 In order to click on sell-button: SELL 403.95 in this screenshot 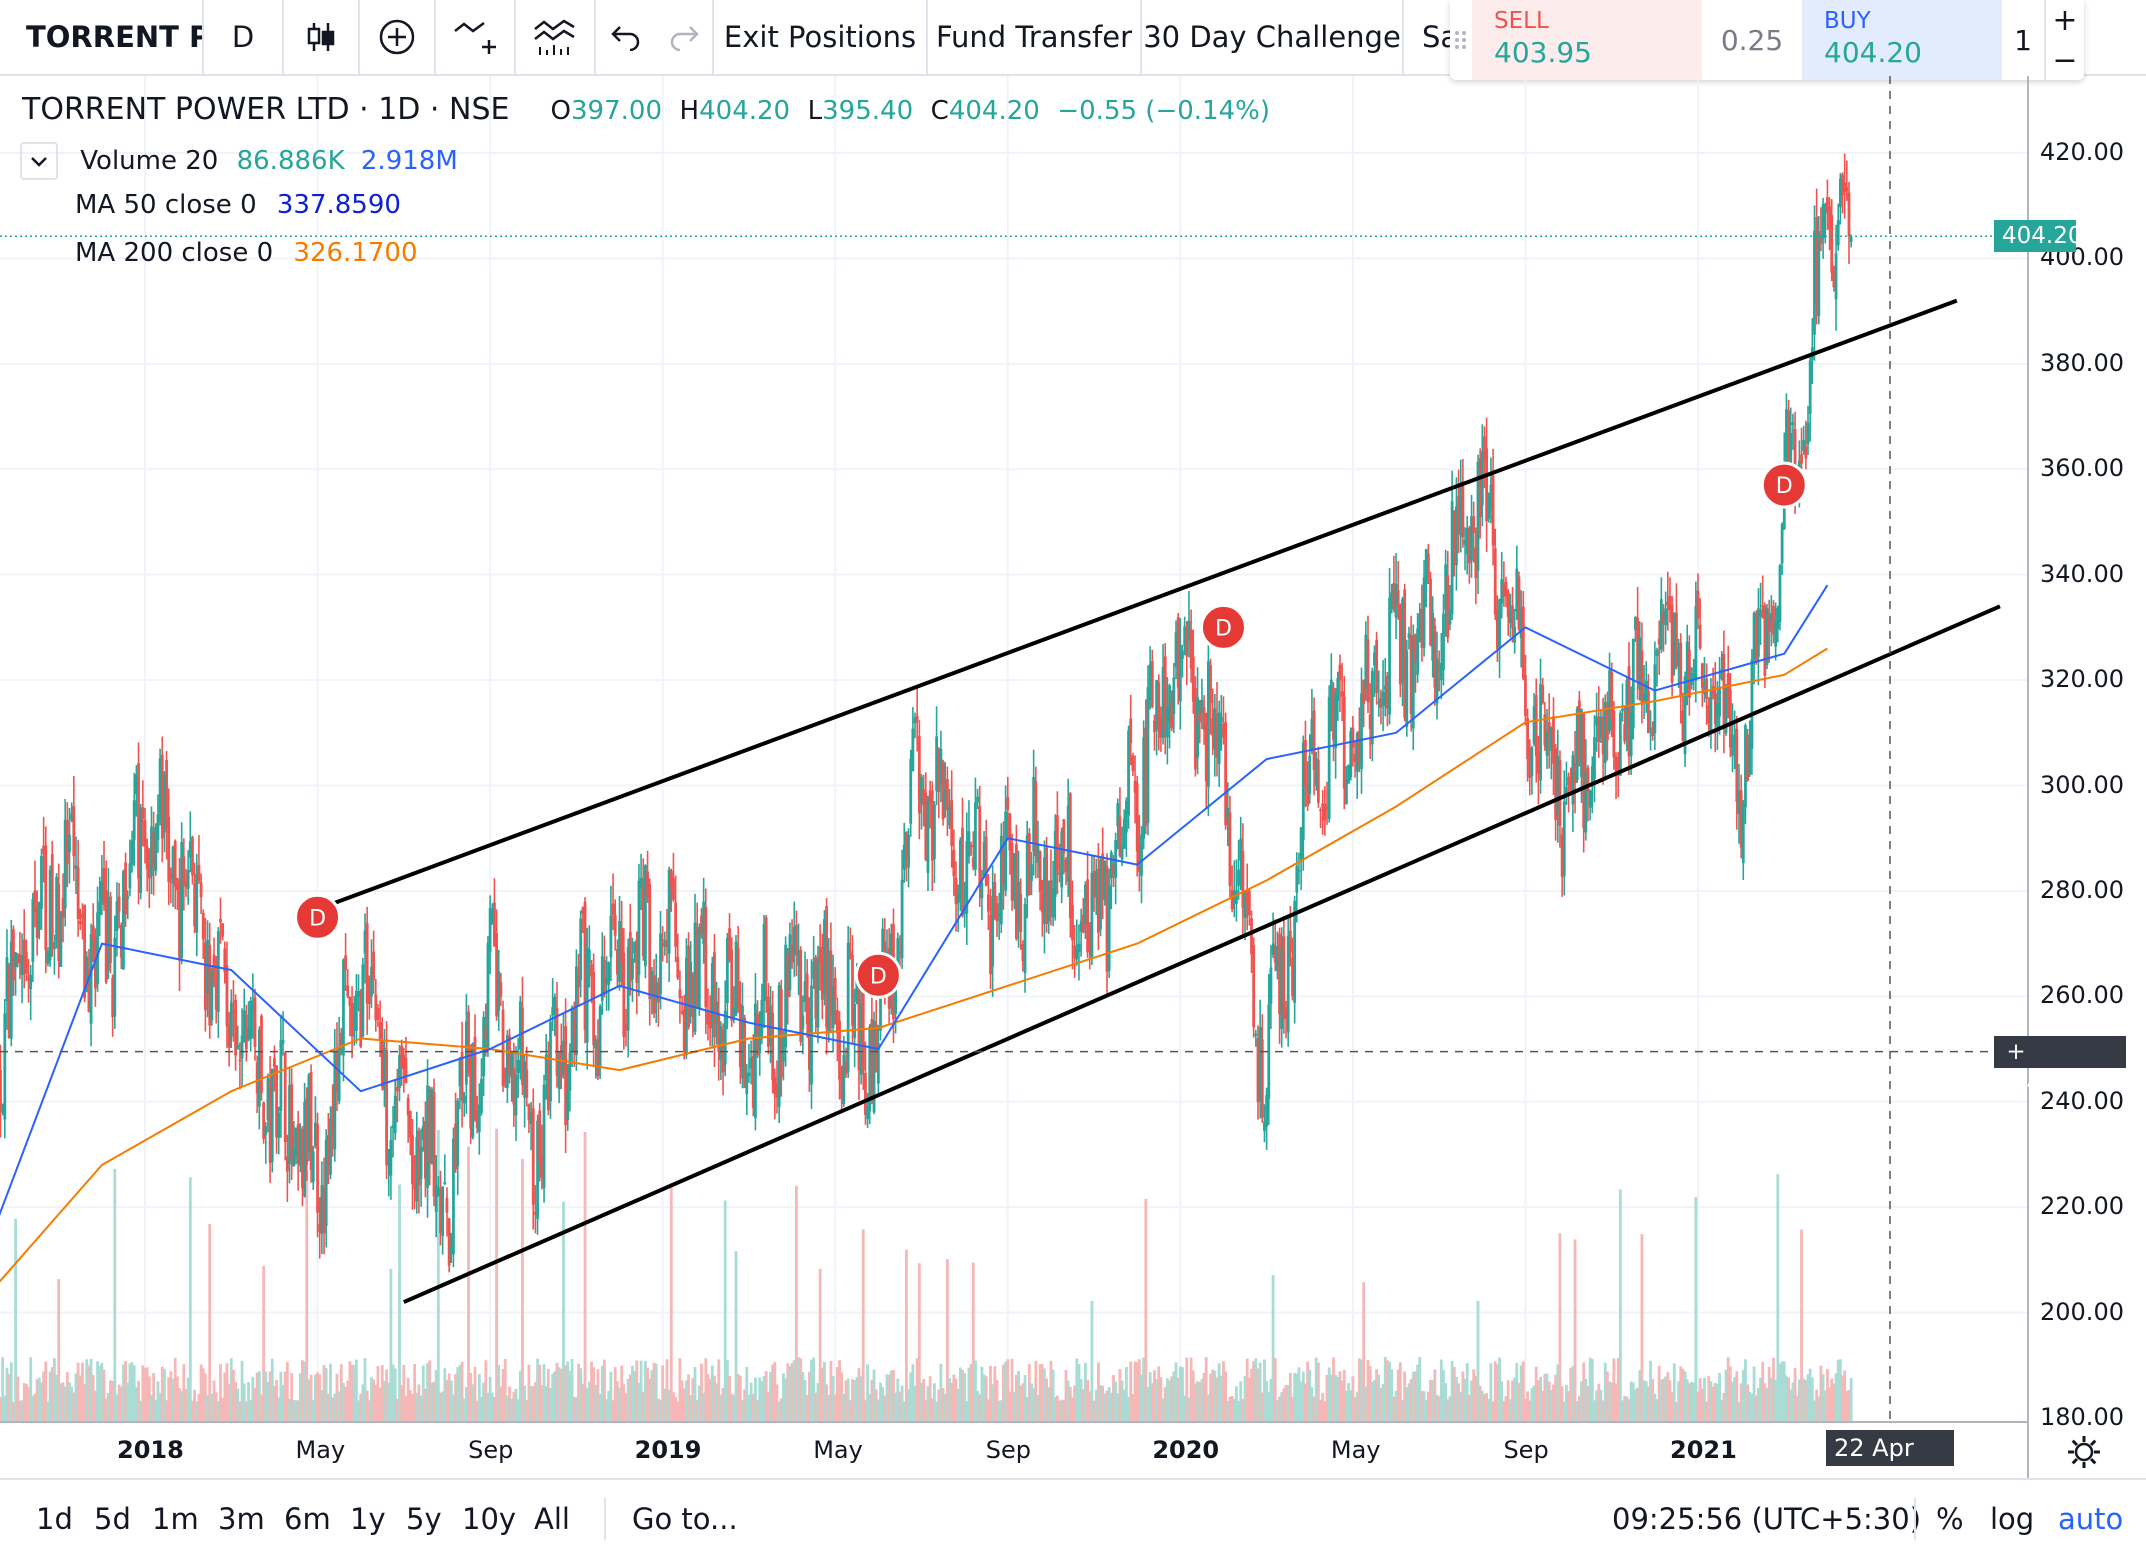, I will do `click(1587, 40)`.